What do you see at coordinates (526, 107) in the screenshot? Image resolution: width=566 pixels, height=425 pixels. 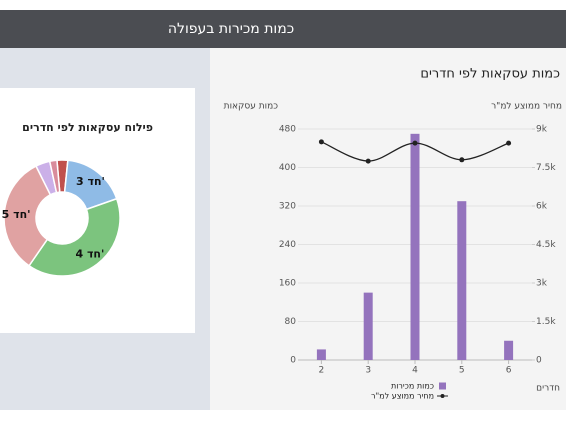 I see `y2-axis-label: מחיר ממוצע למ"ר` at bounding box center [526, 107].